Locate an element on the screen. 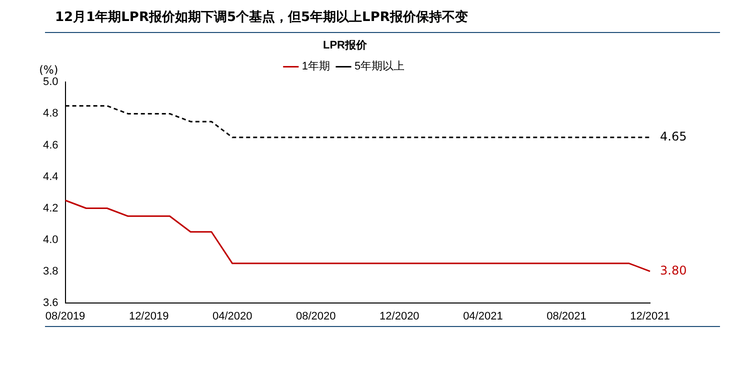  x-tick-label: 08/2020 is located at coordinates (316, 316).